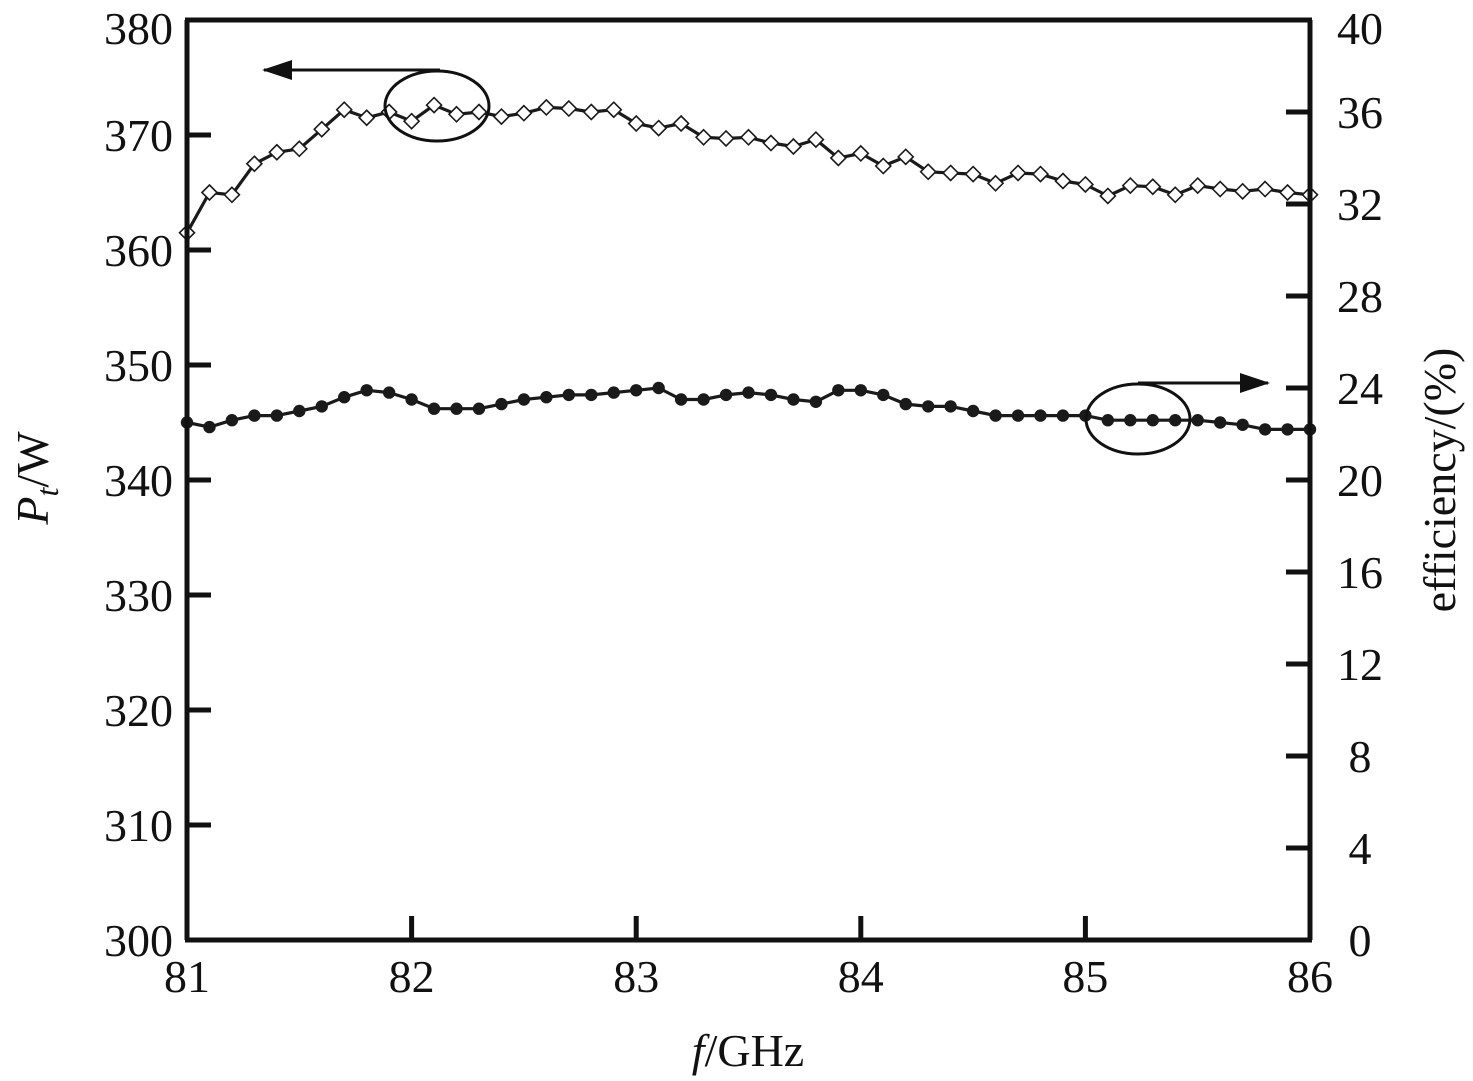 This screenshot has width=1473, height=1081. What do you see at coordinates (138, 28) in the screenshot?
I see `y-left-tick-label: 380` at bounding box center [138, 28].